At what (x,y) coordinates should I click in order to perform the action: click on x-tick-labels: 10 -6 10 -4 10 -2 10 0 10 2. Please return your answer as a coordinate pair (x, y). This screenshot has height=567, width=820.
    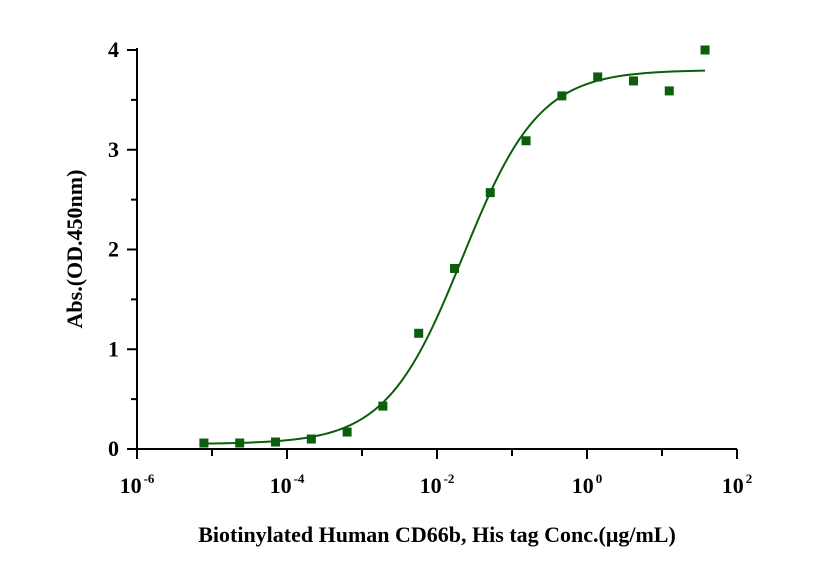
    Looking at the image, I should click on (436, 484).